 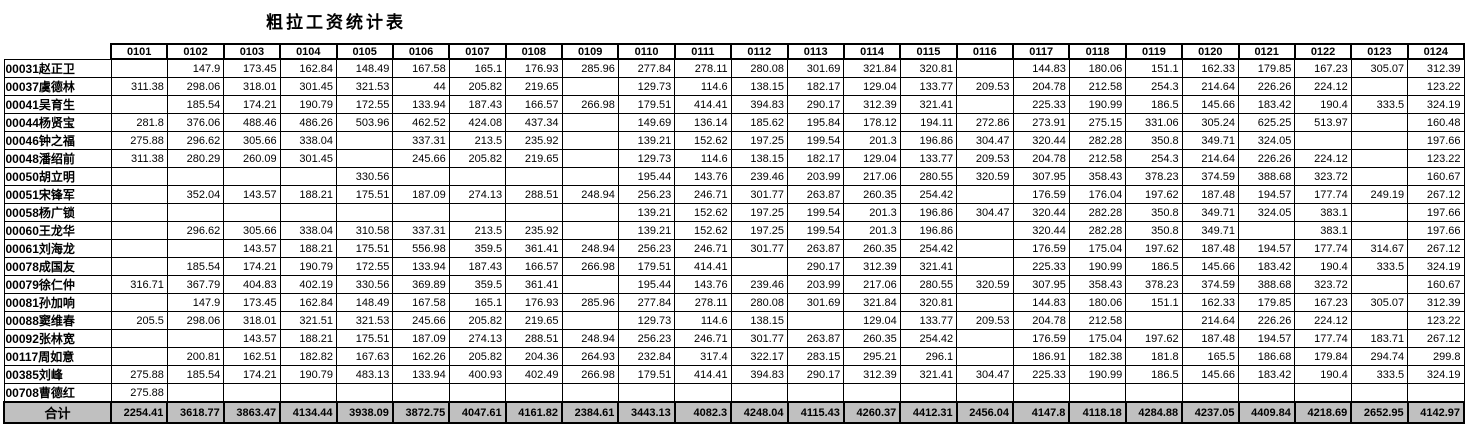 I want to click on cell: 165.1, so click(x=477, y=68).